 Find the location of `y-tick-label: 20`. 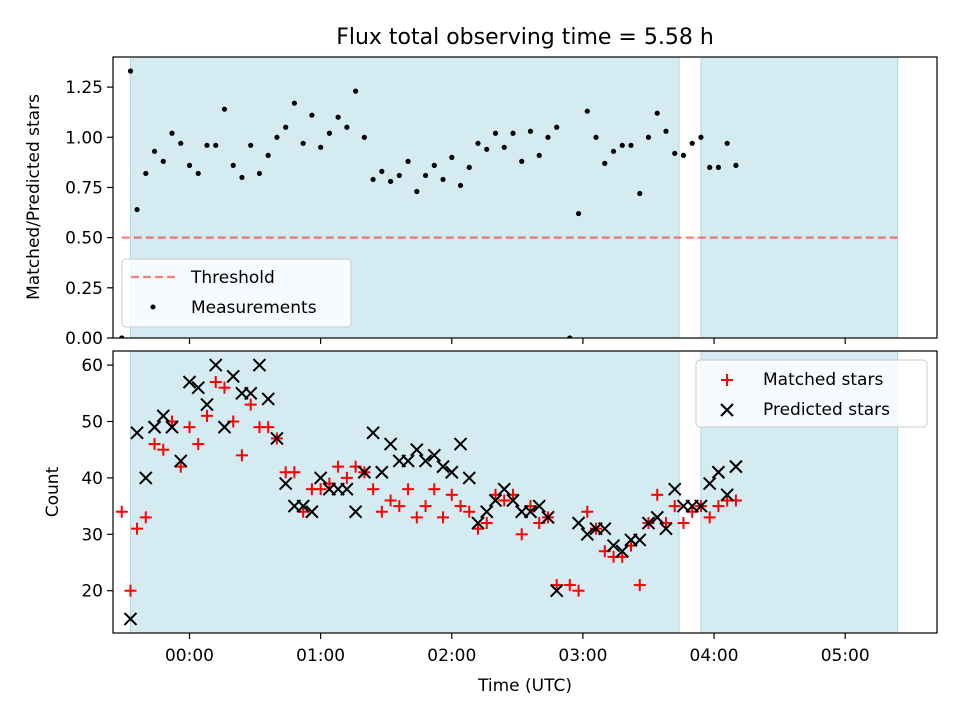

y-tick-label: 20 is located at coordinates (92, 592).